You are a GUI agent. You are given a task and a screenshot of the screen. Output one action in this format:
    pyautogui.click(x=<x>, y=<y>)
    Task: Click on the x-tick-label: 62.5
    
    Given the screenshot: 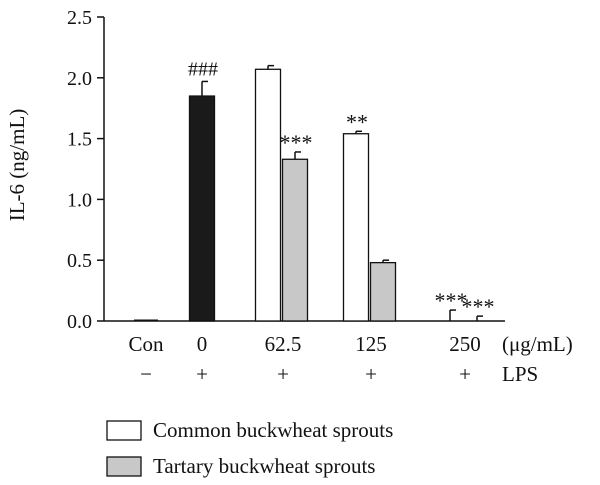 What is the action you would take?
    pyautogui.click(x=283, y=344)
    